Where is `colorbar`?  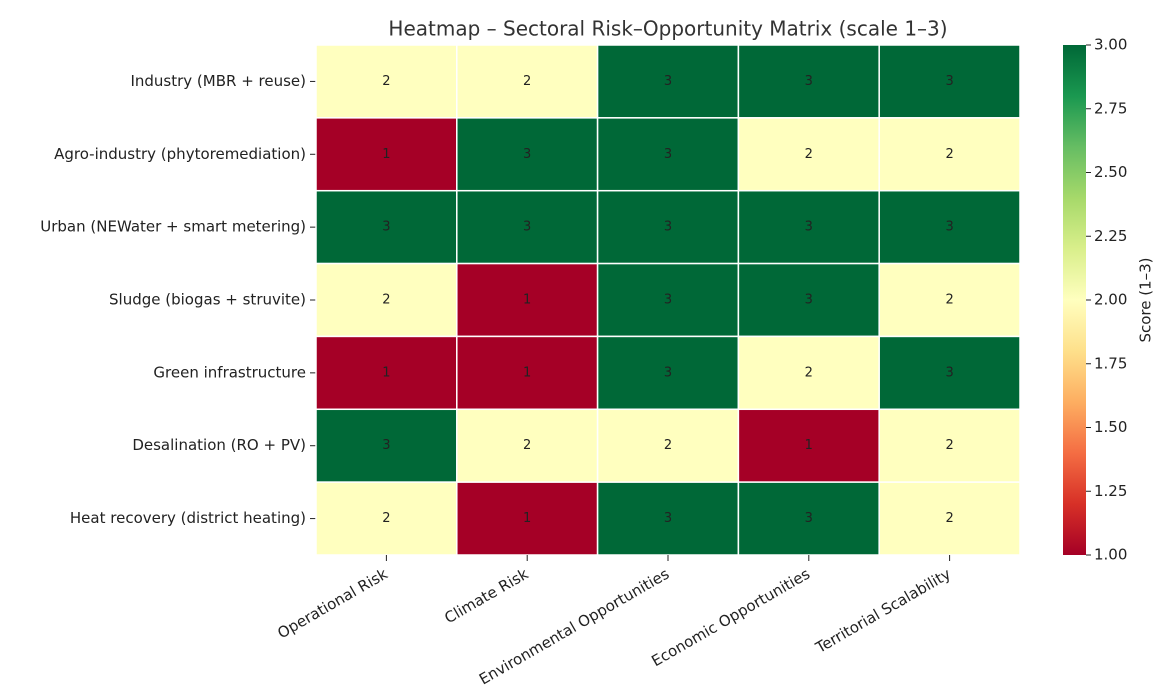 colorbar is located at coordinates (1074, 300).